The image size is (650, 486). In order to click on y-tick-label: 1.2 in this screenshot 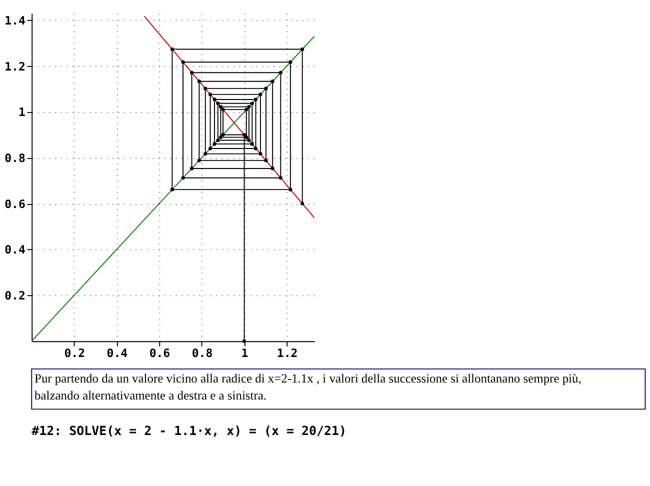, I will do `click(15, 66)`.